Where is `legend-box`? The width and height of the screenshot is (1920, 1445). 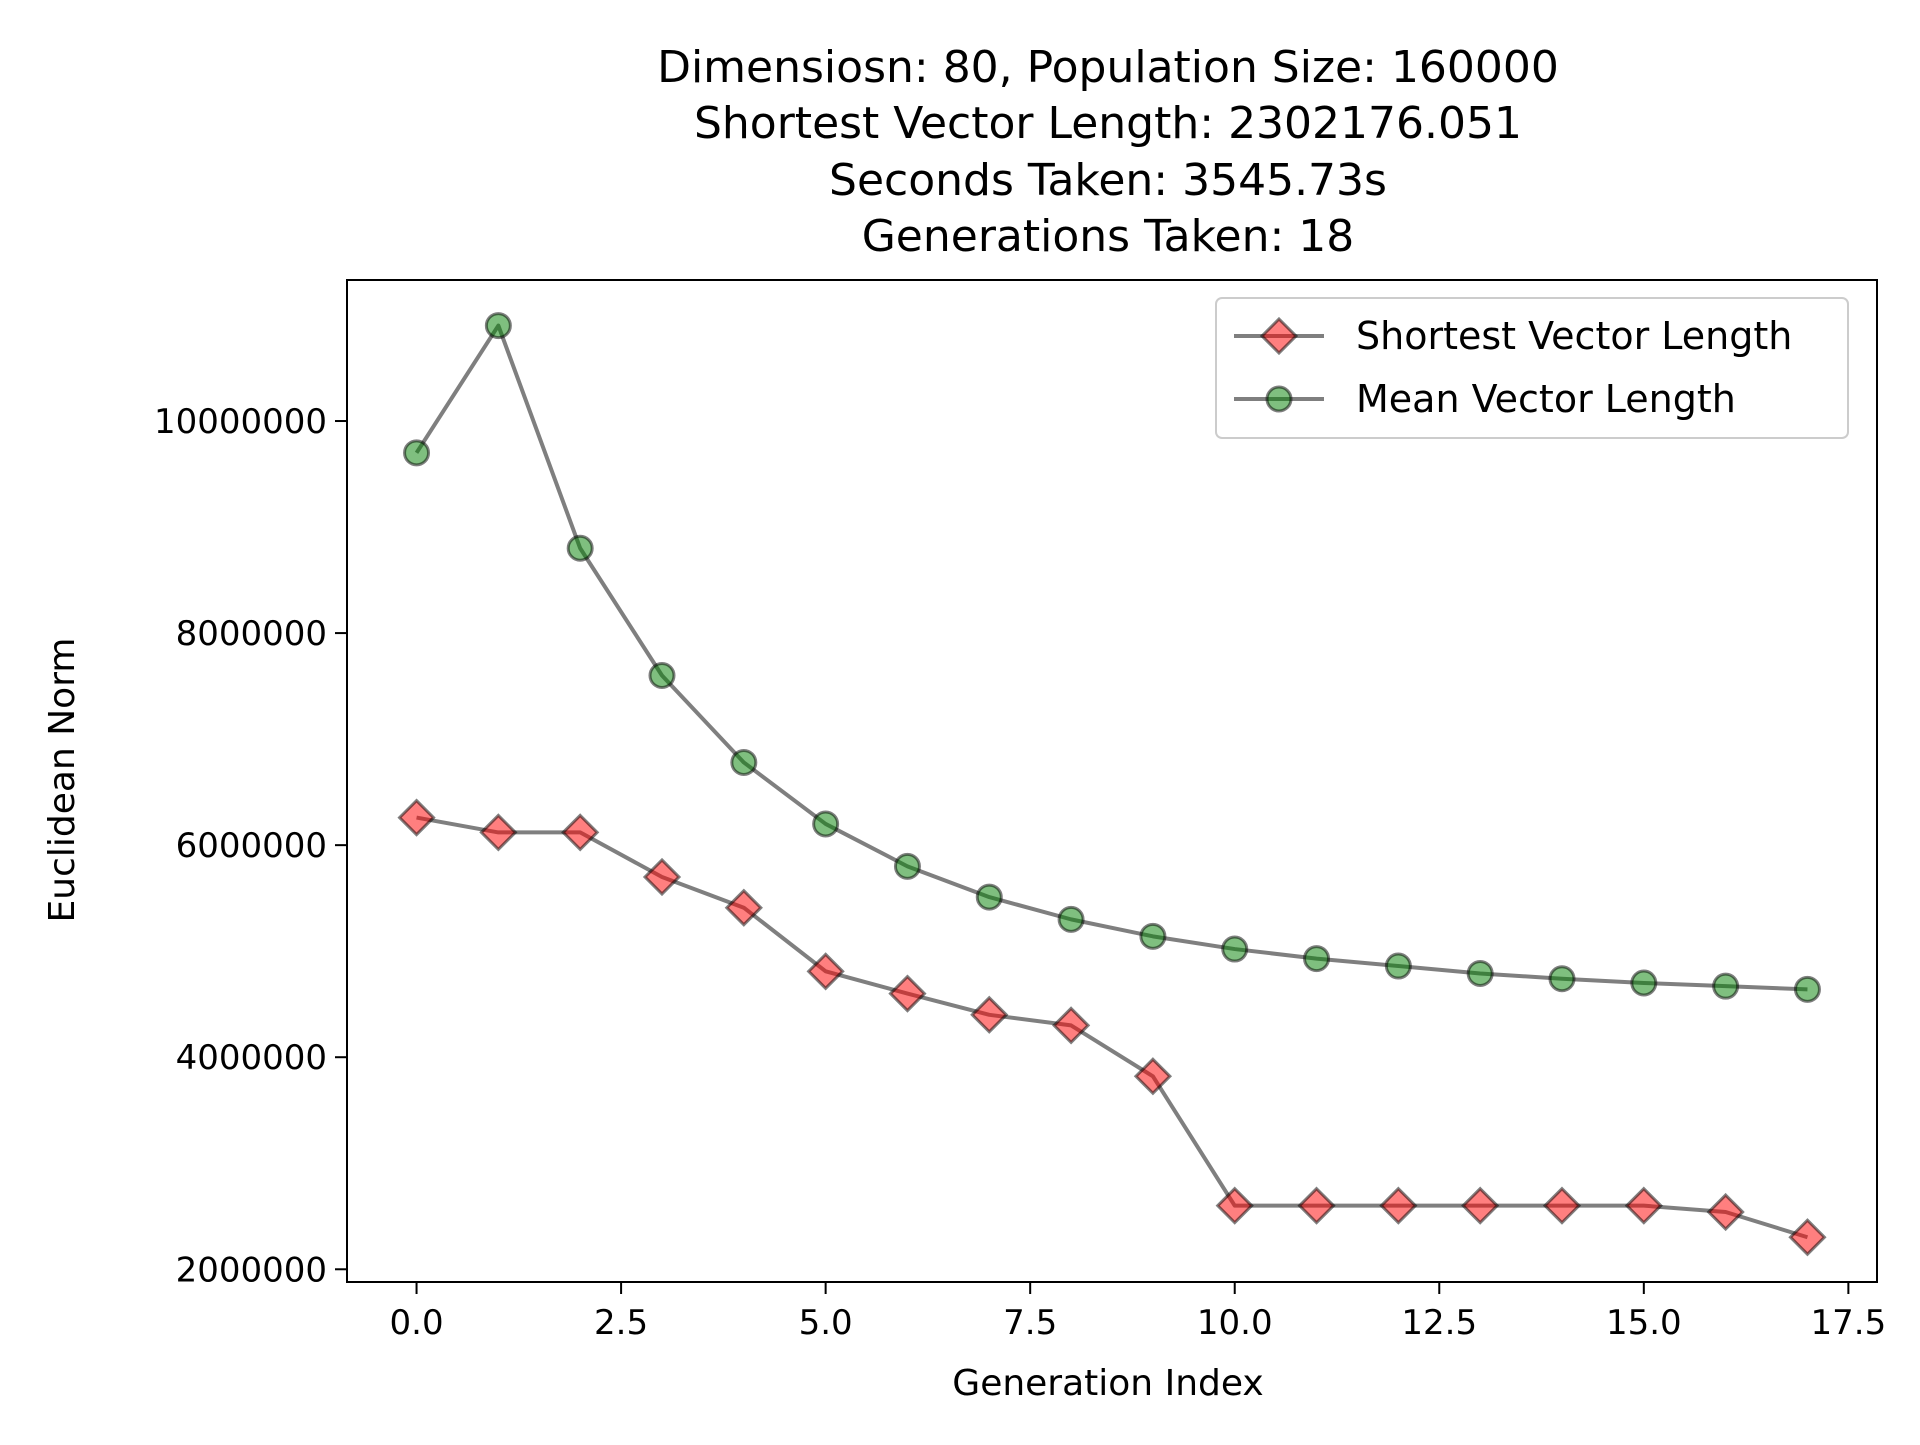 legend-box is located at coordinates (1532, 368).